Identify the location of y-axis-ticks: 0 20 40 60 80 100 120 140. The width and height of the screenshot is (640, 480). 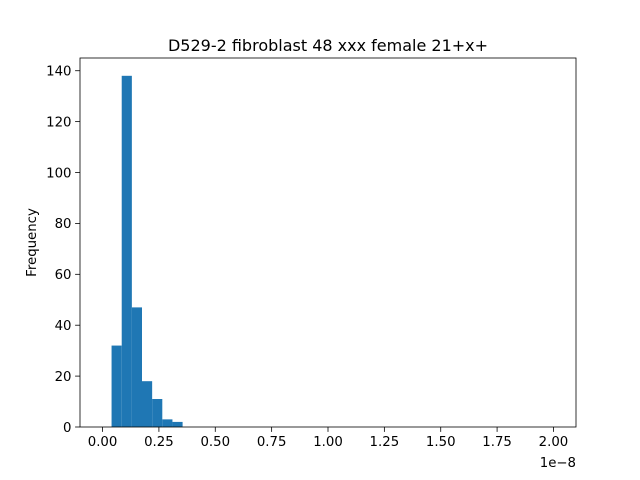
(63, 250).